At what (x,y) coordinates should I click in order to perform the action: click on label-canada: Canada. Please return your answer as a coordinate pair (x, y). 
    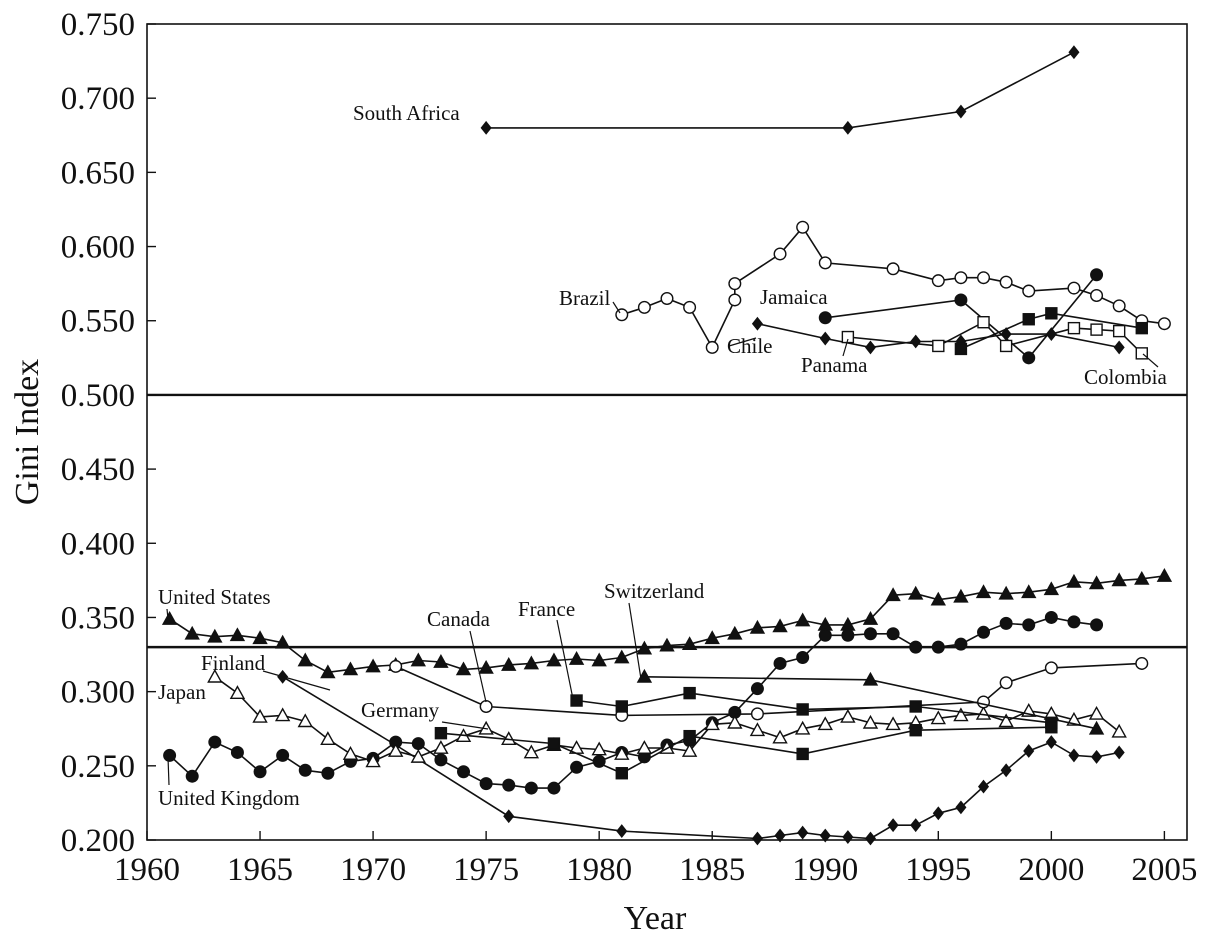
    Looking at the image, I should click on (459, 619).